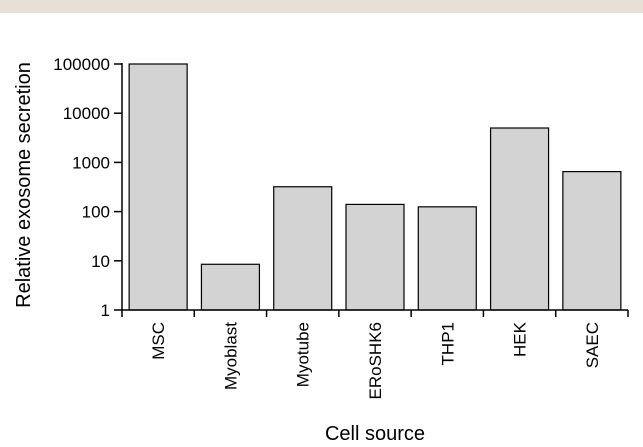 This screenshot has height=447, width=643. I want to click on bar-myotube, so click(303, 248).